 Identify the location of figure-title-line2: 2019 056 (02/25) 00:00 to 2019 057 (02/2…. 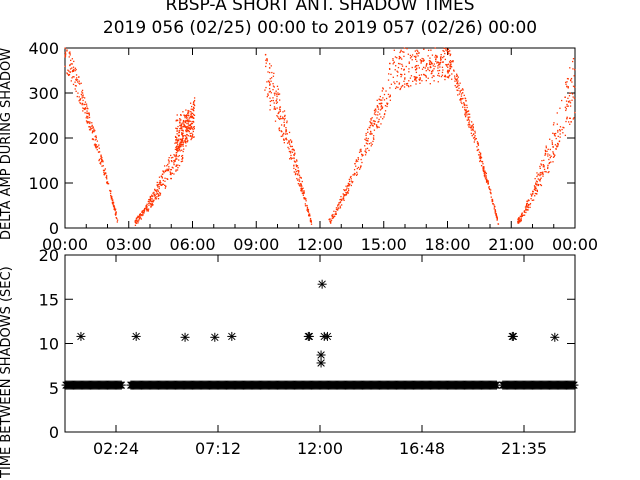
(320, 28).